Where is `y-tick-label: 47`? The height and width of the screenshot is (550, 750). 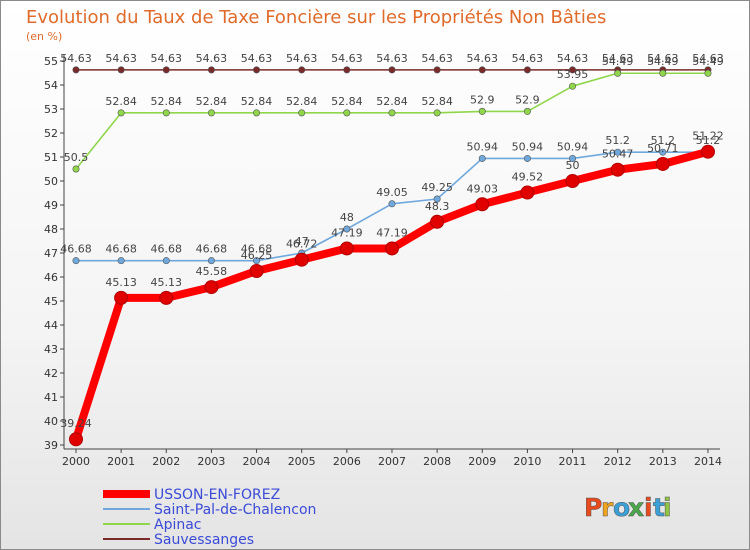 y-tick-label: 47 is located at coordinates (51, 253).